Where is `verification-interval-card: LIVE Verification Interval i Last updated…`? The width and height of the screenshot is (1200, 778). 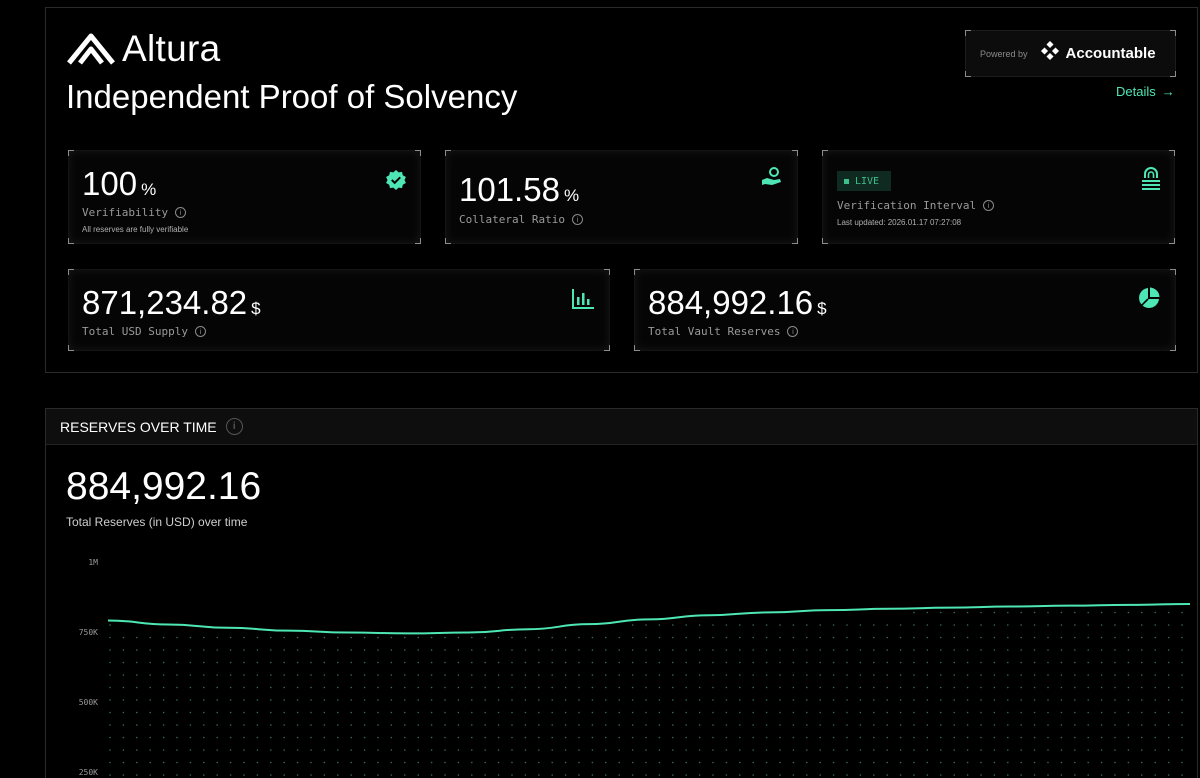 verification-interval-card: LIVE Verification Interval i Last updated… is located at coordinates (998, 197).